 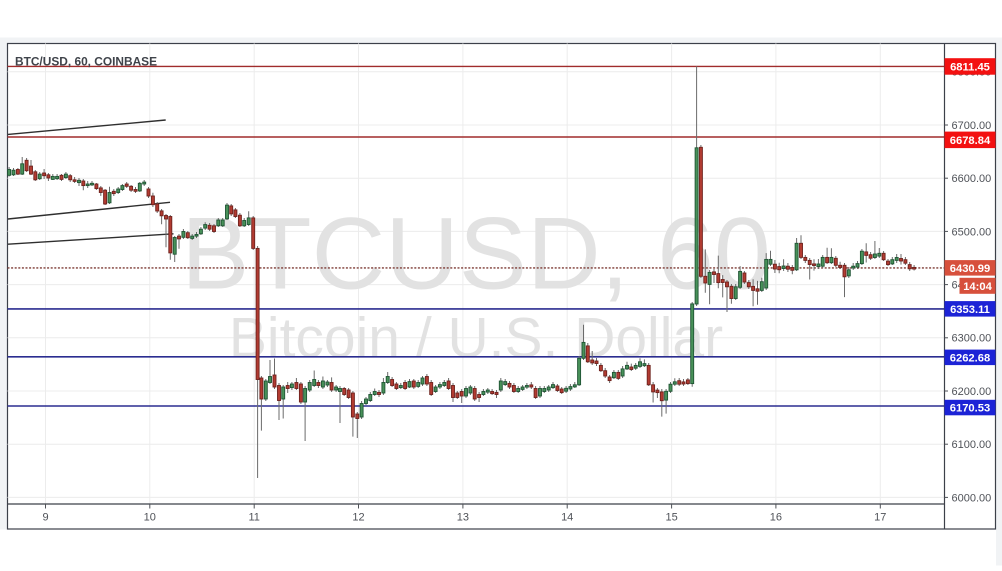 I want to click on svg-text: 6678.84, so click(x=970, y=141).